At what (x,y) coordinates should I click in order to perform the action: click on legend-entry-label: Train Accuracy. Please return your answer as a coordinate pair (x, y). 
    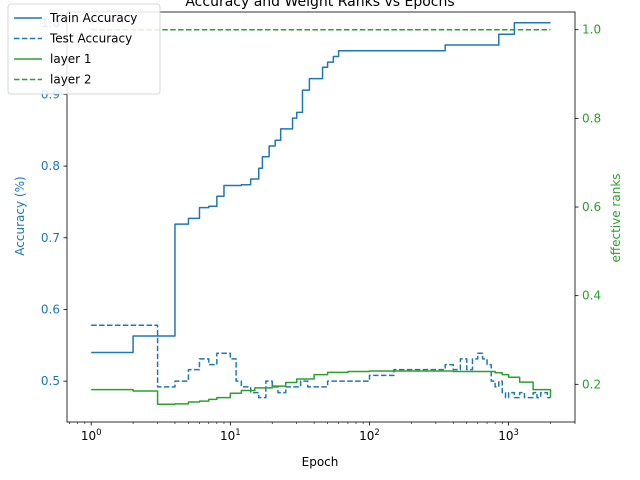
    Looking at the image, I should click on (93, 18).